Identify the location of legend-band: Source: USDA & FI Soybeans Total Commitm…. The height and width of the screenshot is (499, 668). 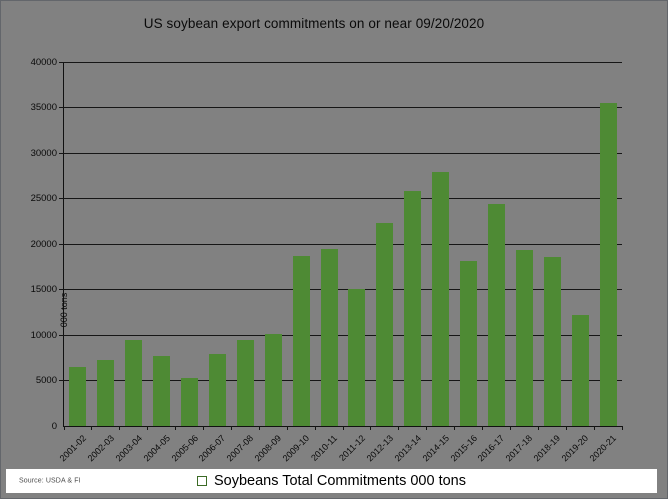
(331, 481).